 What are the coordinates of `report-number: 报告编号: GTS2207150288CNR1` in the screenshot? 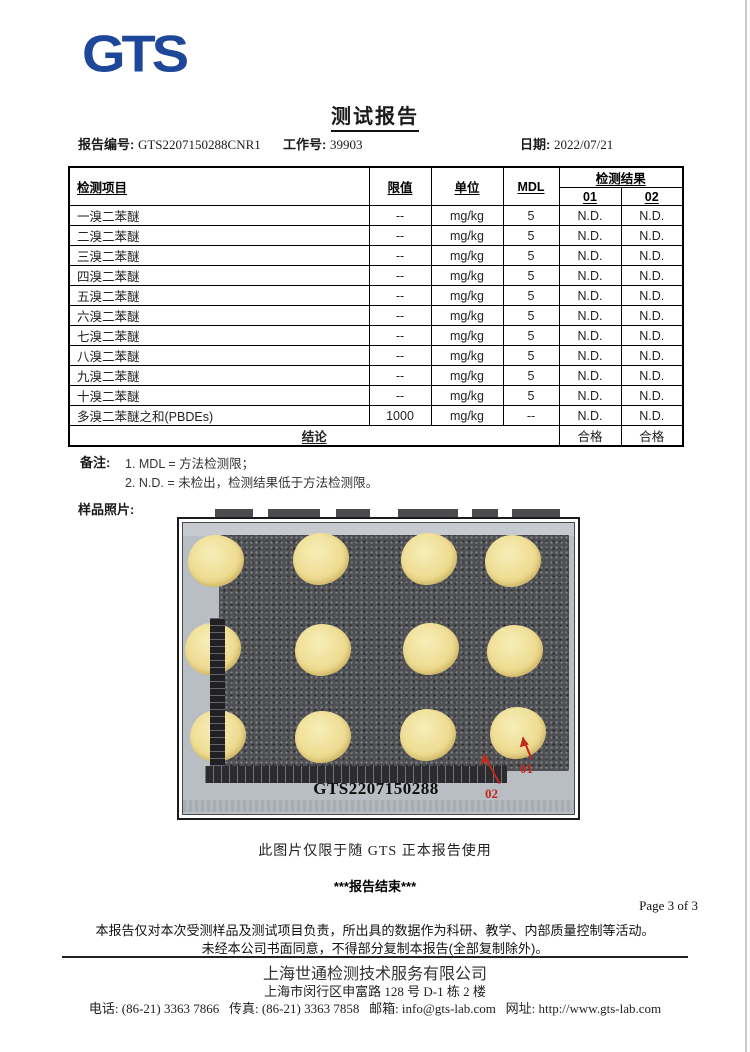 It's located at (169, 143).